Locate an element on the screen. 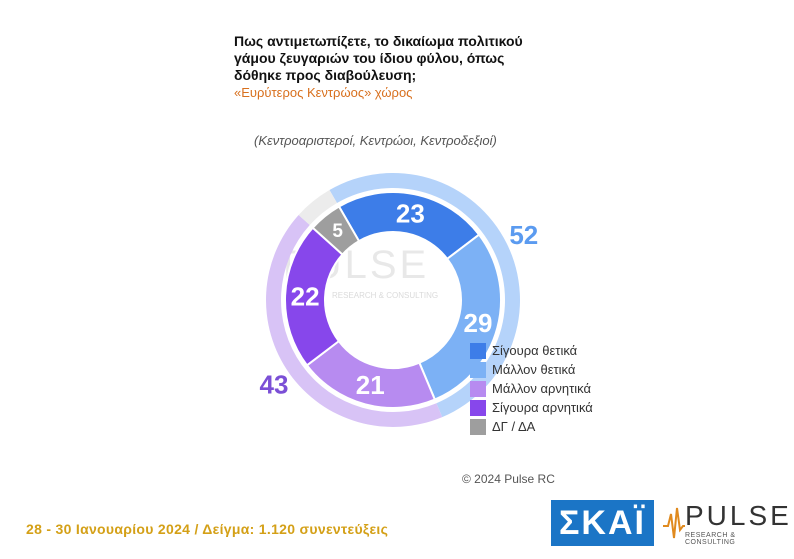 This screenshot has width=794, height=559. legend-item: Μάλλον θετικά is located at coordinates (531, 369).